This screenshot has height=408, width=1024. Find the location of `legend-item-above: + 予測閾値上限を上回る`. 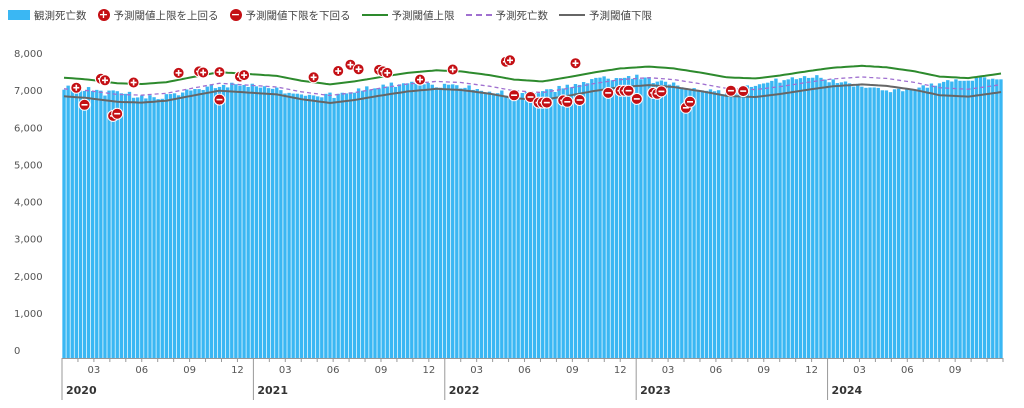

legend-item-above: + 予測閾値上限を上回る is located at coordinates (158, 15).